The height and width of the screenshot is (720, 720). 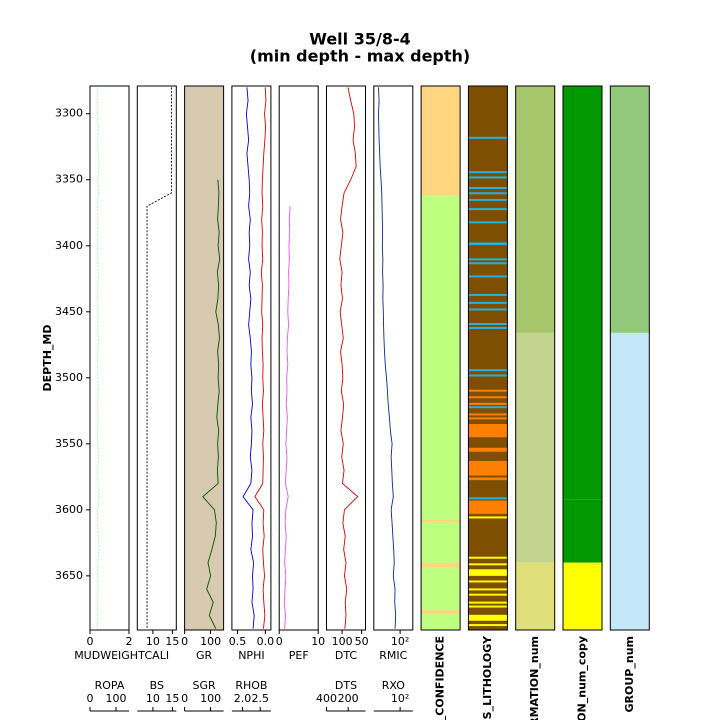 What do you see at coordinates (157, 655) in the screenshot?
I see `scale-label: CALI` at bounding box center [157, 655].